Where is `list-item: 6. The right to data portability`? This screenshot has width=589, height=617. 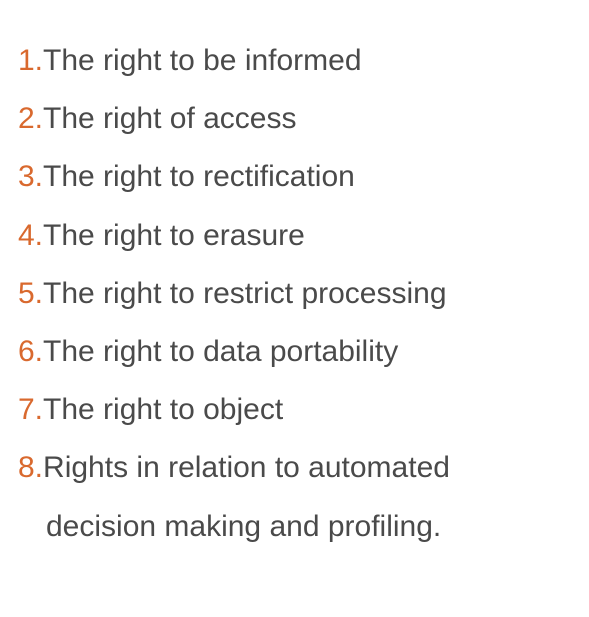
list-item: 6. The right to data portability is located at coordinates (234, 352).